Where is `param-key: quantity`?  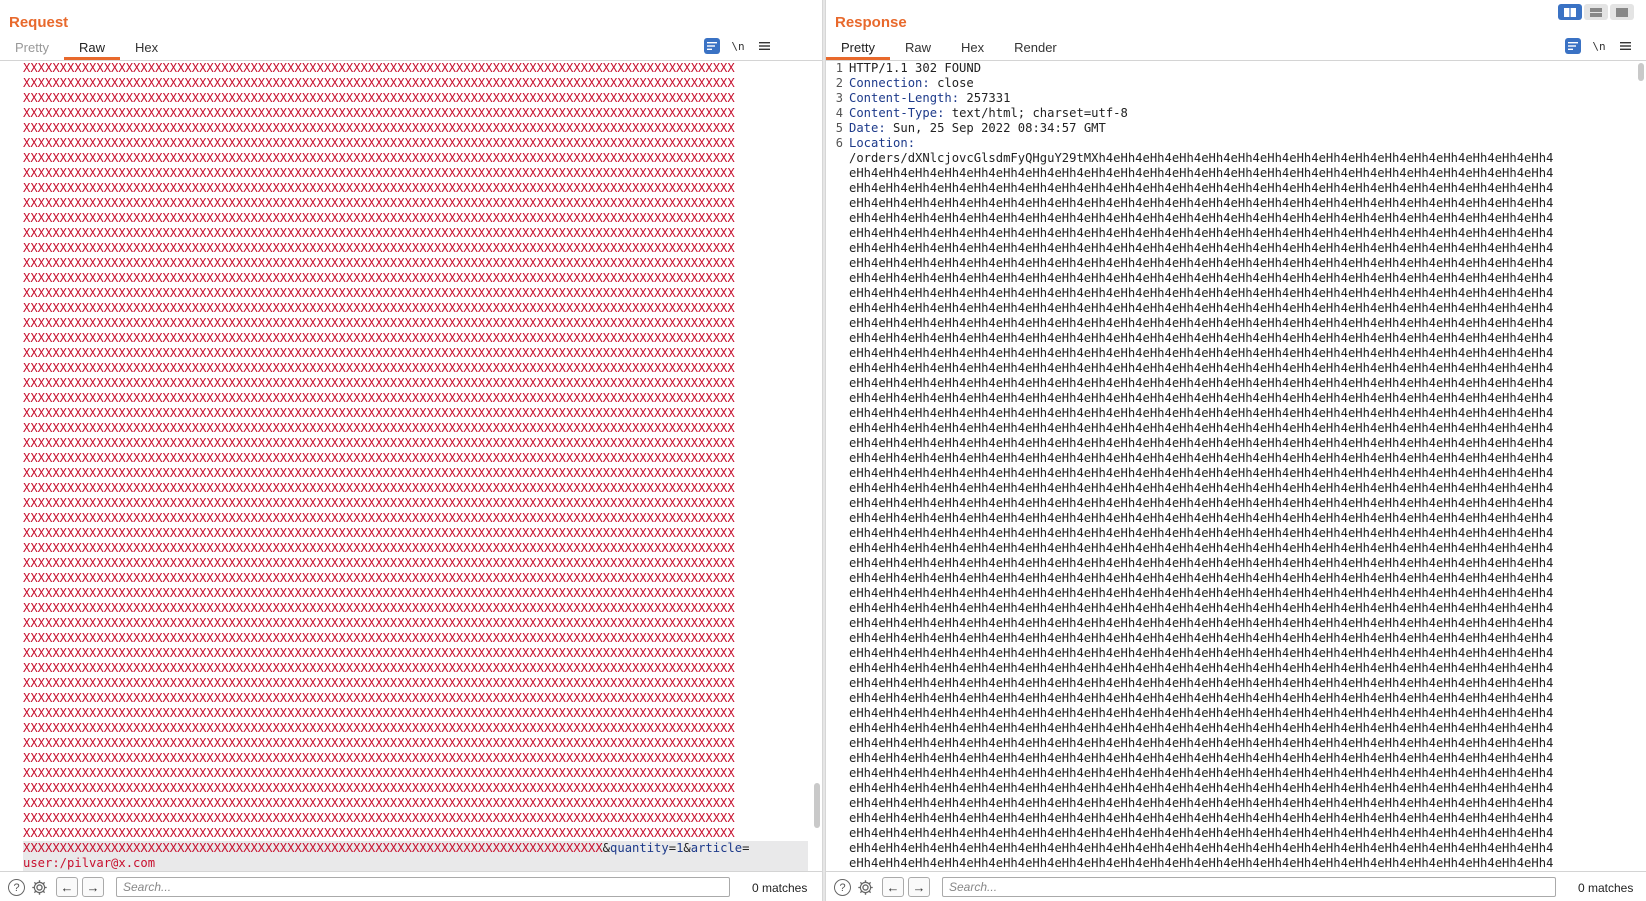 param-key: quantity is located at coordinates (639, 848).